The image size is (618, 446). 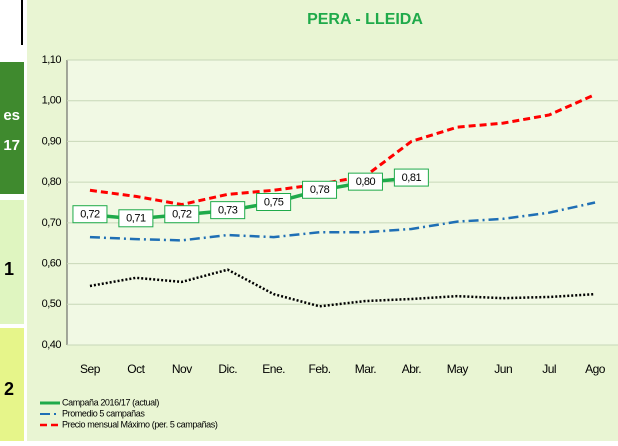 What do you see at coordinates (273, 369) in the screenshot?
I see `x-tick-label: Ene.` at bounding box center [273, 369].